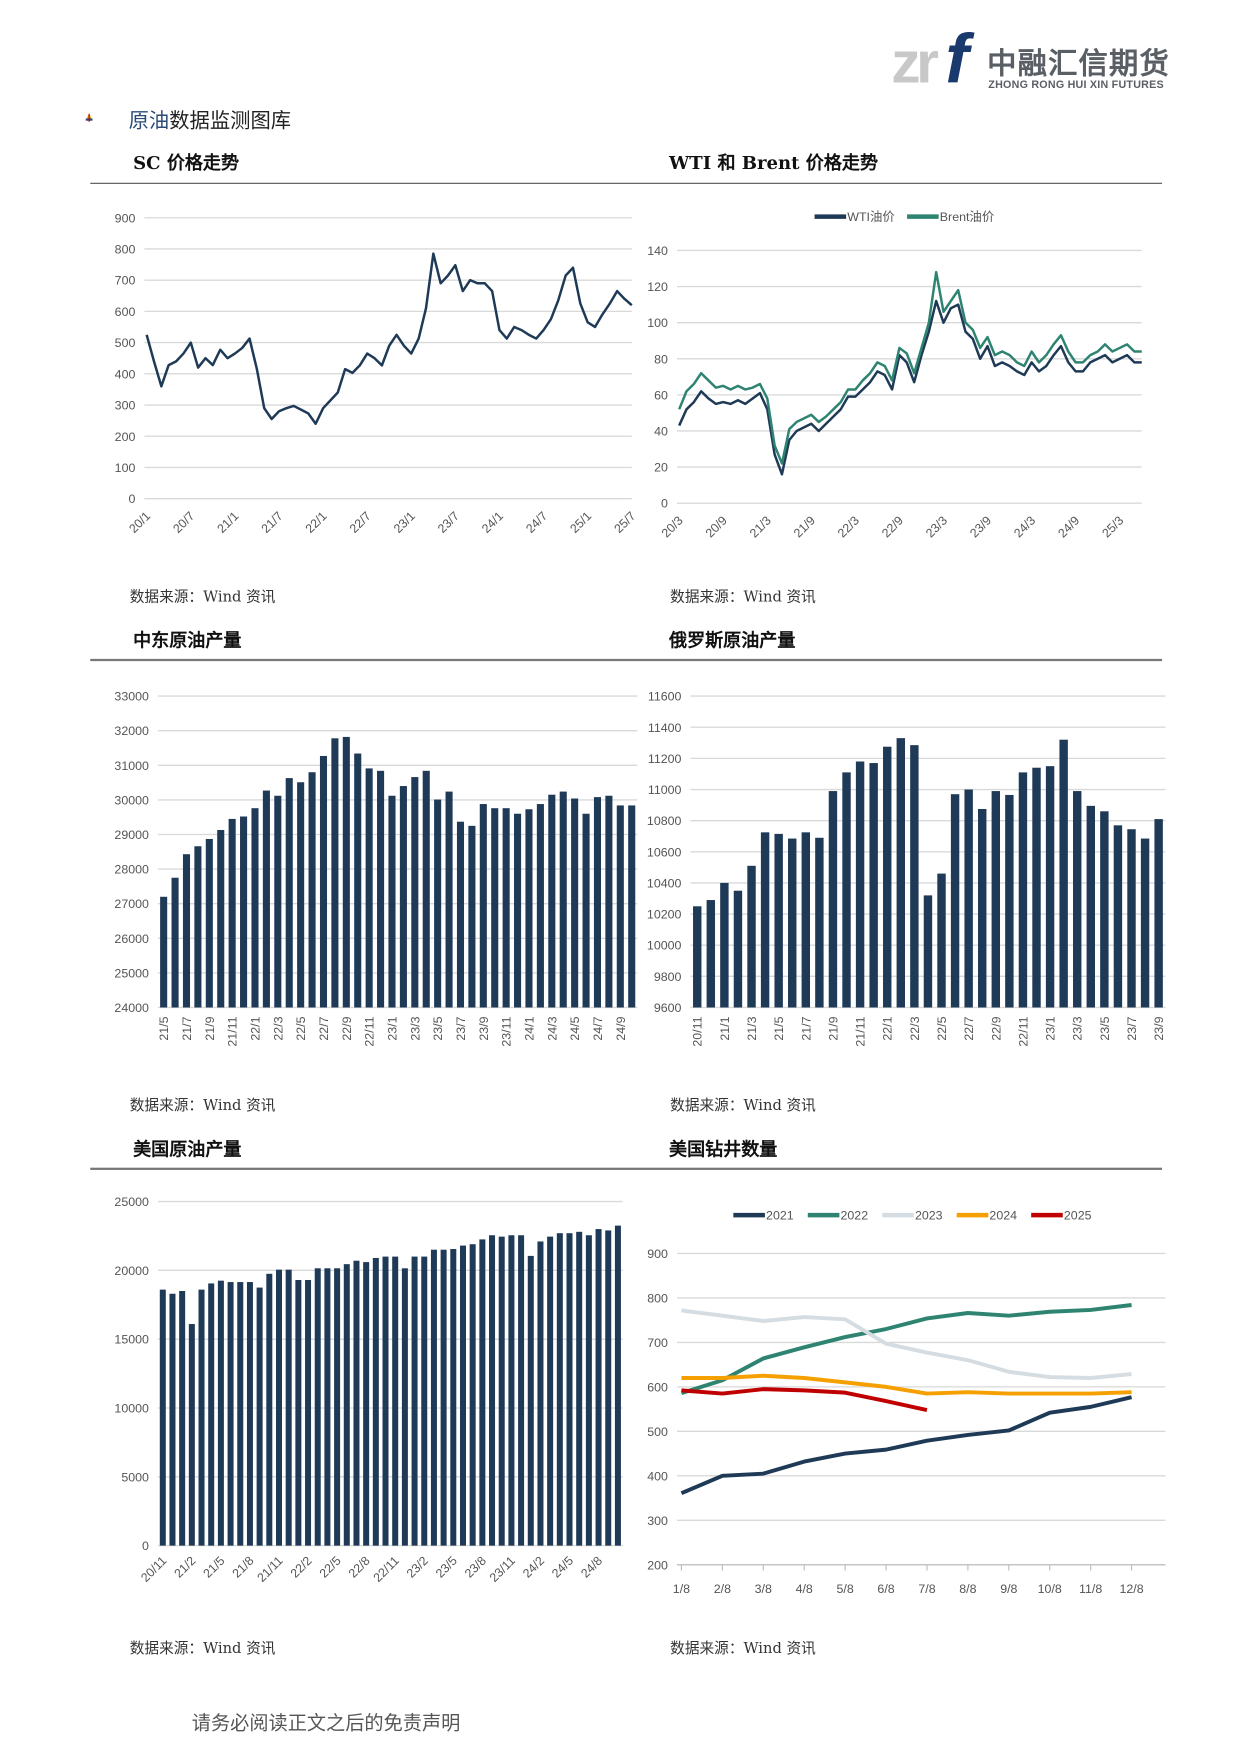  What do you see at coordinates (657, 1565) in the screenshot?
I see `y-tick-label: 200` at bounding box center [657, 1565].